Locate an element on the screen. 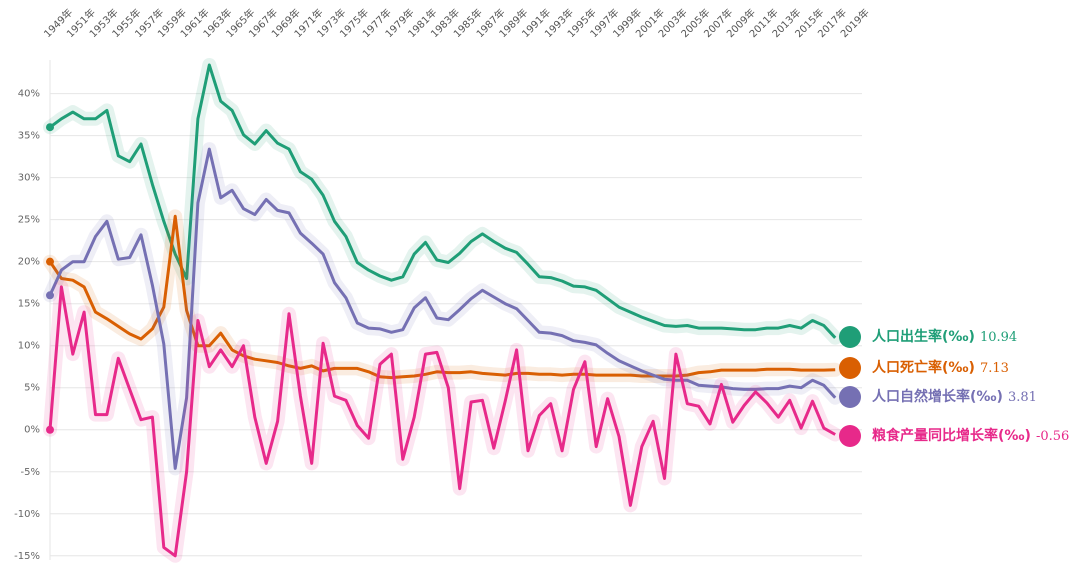 This screenshot has height=568, width=1080. y-tick-label: 20% is located at coordinates (29, 262).